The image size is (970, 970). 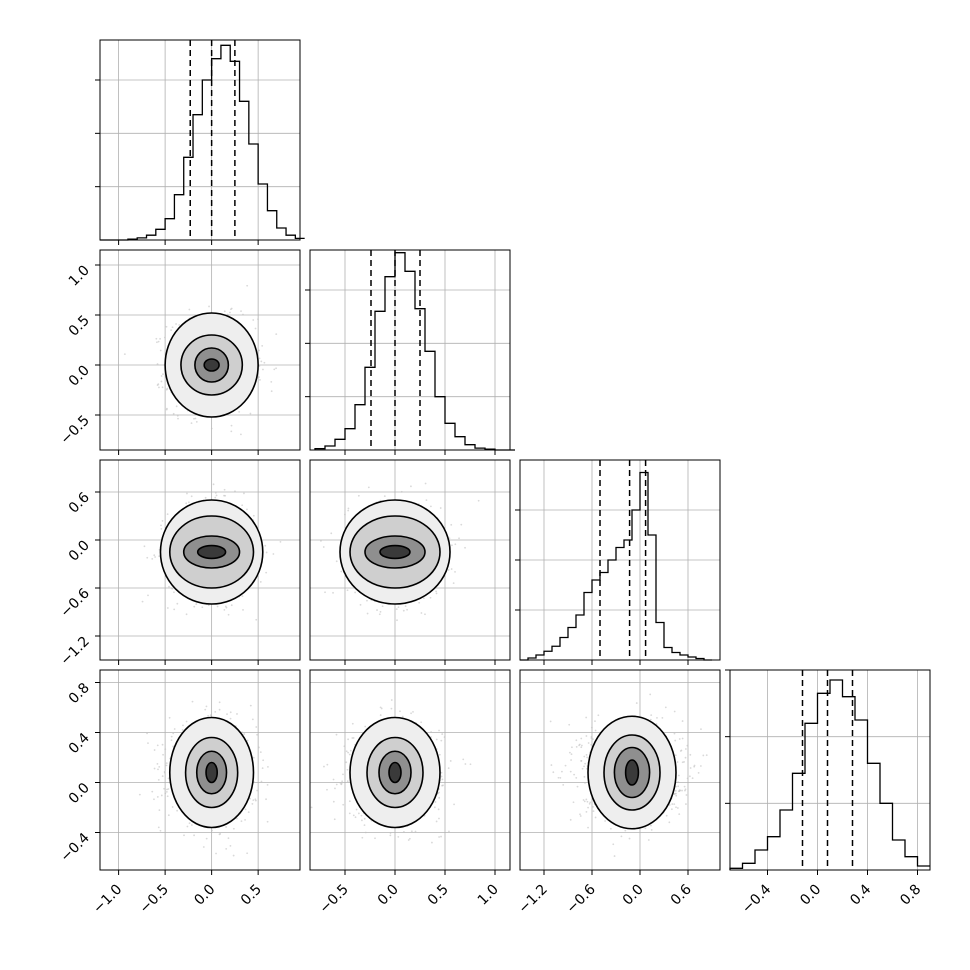 I want to click on axes-frame, so click(x=200, y=140).